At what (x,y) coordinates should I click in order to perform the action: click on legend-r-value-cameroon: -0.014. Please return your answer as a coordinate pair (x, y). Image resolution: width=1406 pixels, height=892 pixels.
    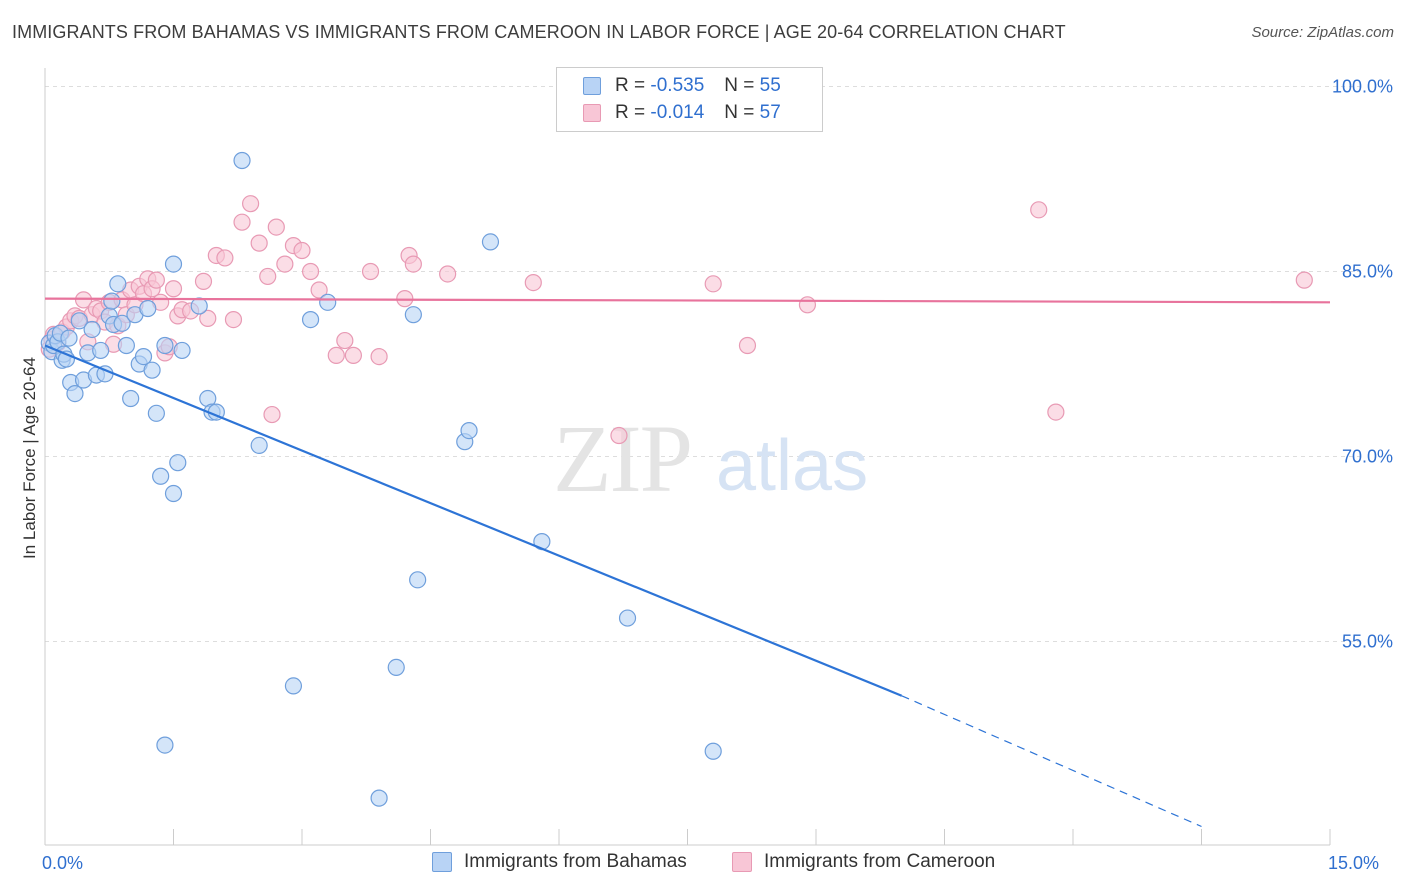
    Looking at the image, I should click on (677, 112).